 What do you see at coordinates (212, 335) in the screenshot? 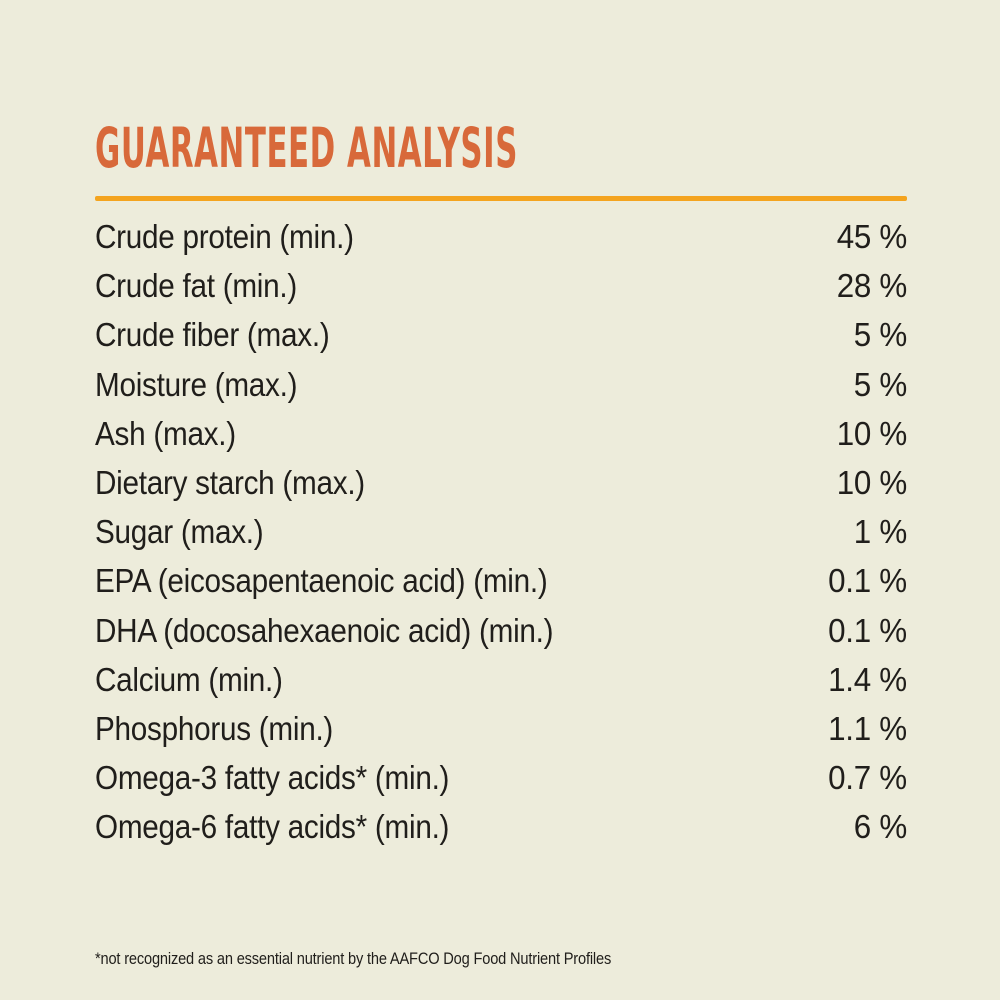
I see `nutrient-label: Crude fiber (max.)` at bounding box center [212, 335].